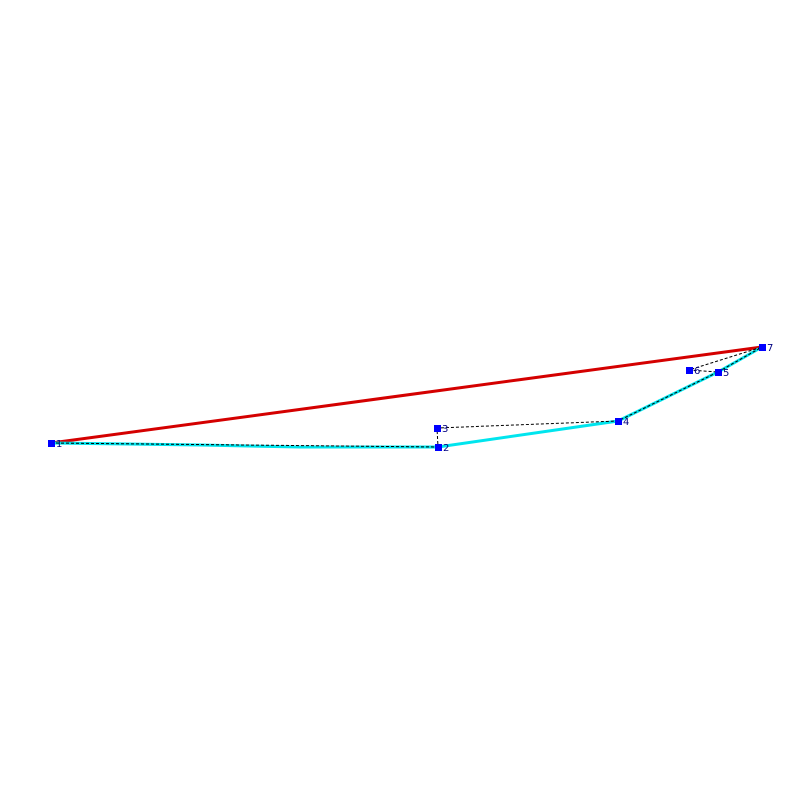 The width and height of the screenshot is (800, 800). What do you see at coordinates (446, 448) in the screenshot?
I see `node-label: 2` at bounding box center [446, 448].